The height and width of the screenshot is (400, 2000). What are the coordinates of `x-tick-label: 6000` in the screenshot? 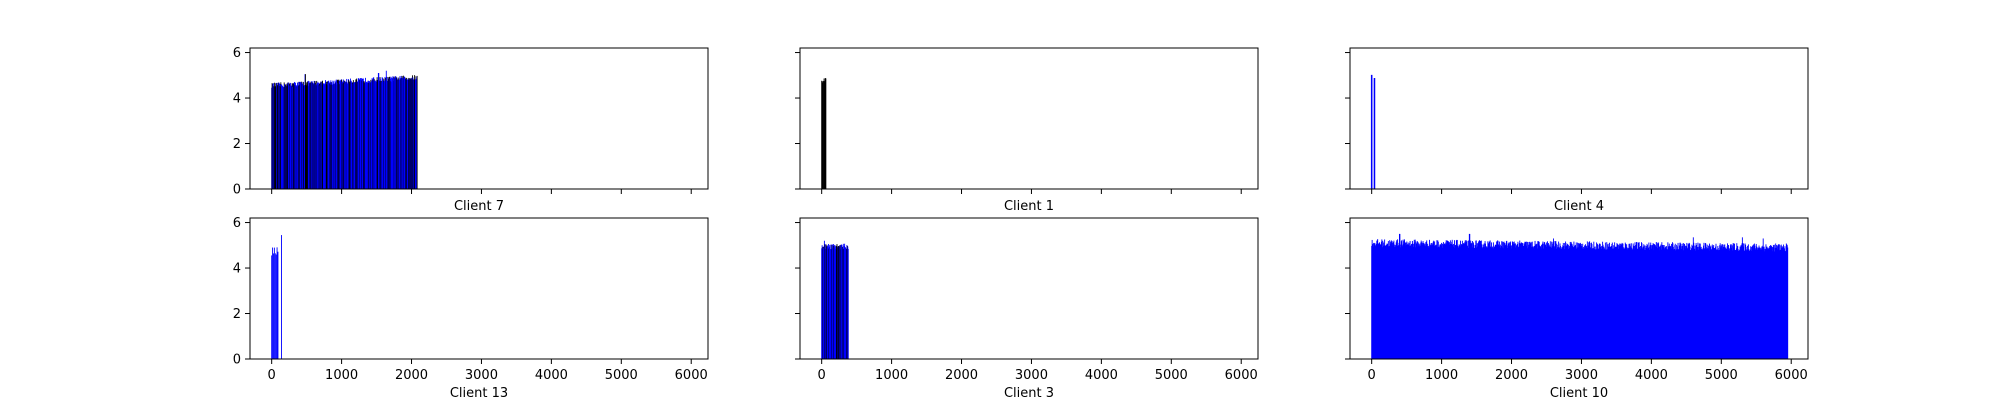 It's located at (691, 375).